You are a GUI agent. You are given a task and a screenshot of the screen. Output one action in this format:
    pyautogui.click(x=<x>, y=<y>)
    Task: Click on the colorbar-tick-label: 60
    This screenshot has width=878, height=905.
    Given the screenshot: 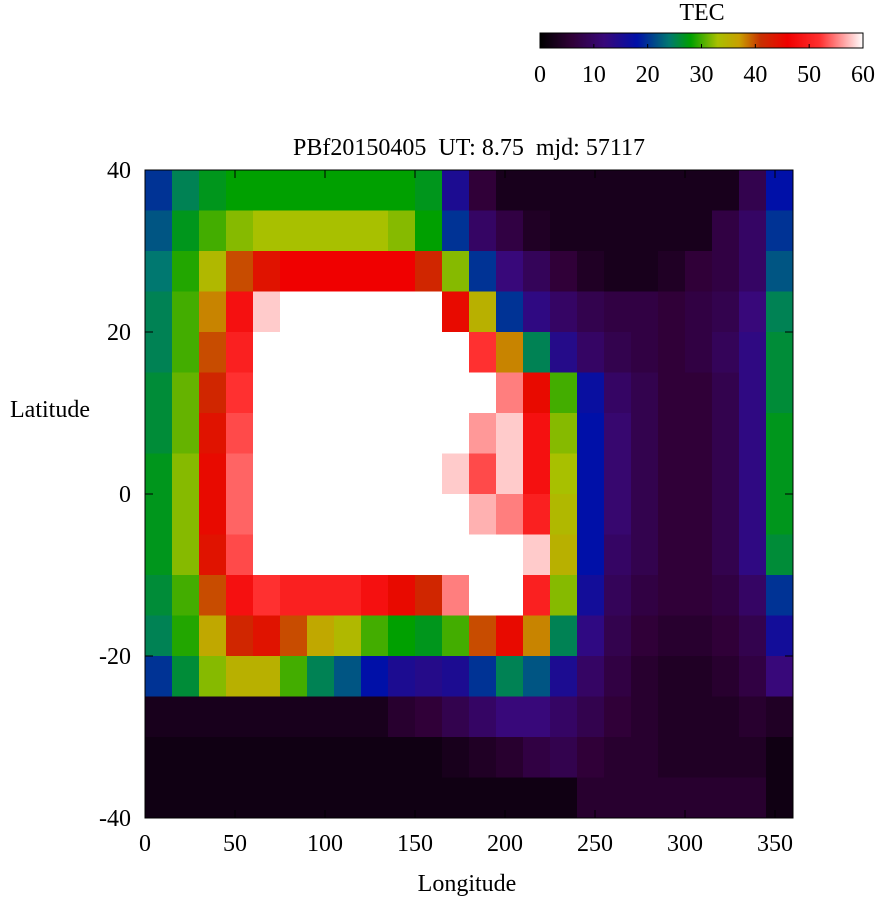 What is the action you would take?
    pyautogui.click(x=863, y=75)
    